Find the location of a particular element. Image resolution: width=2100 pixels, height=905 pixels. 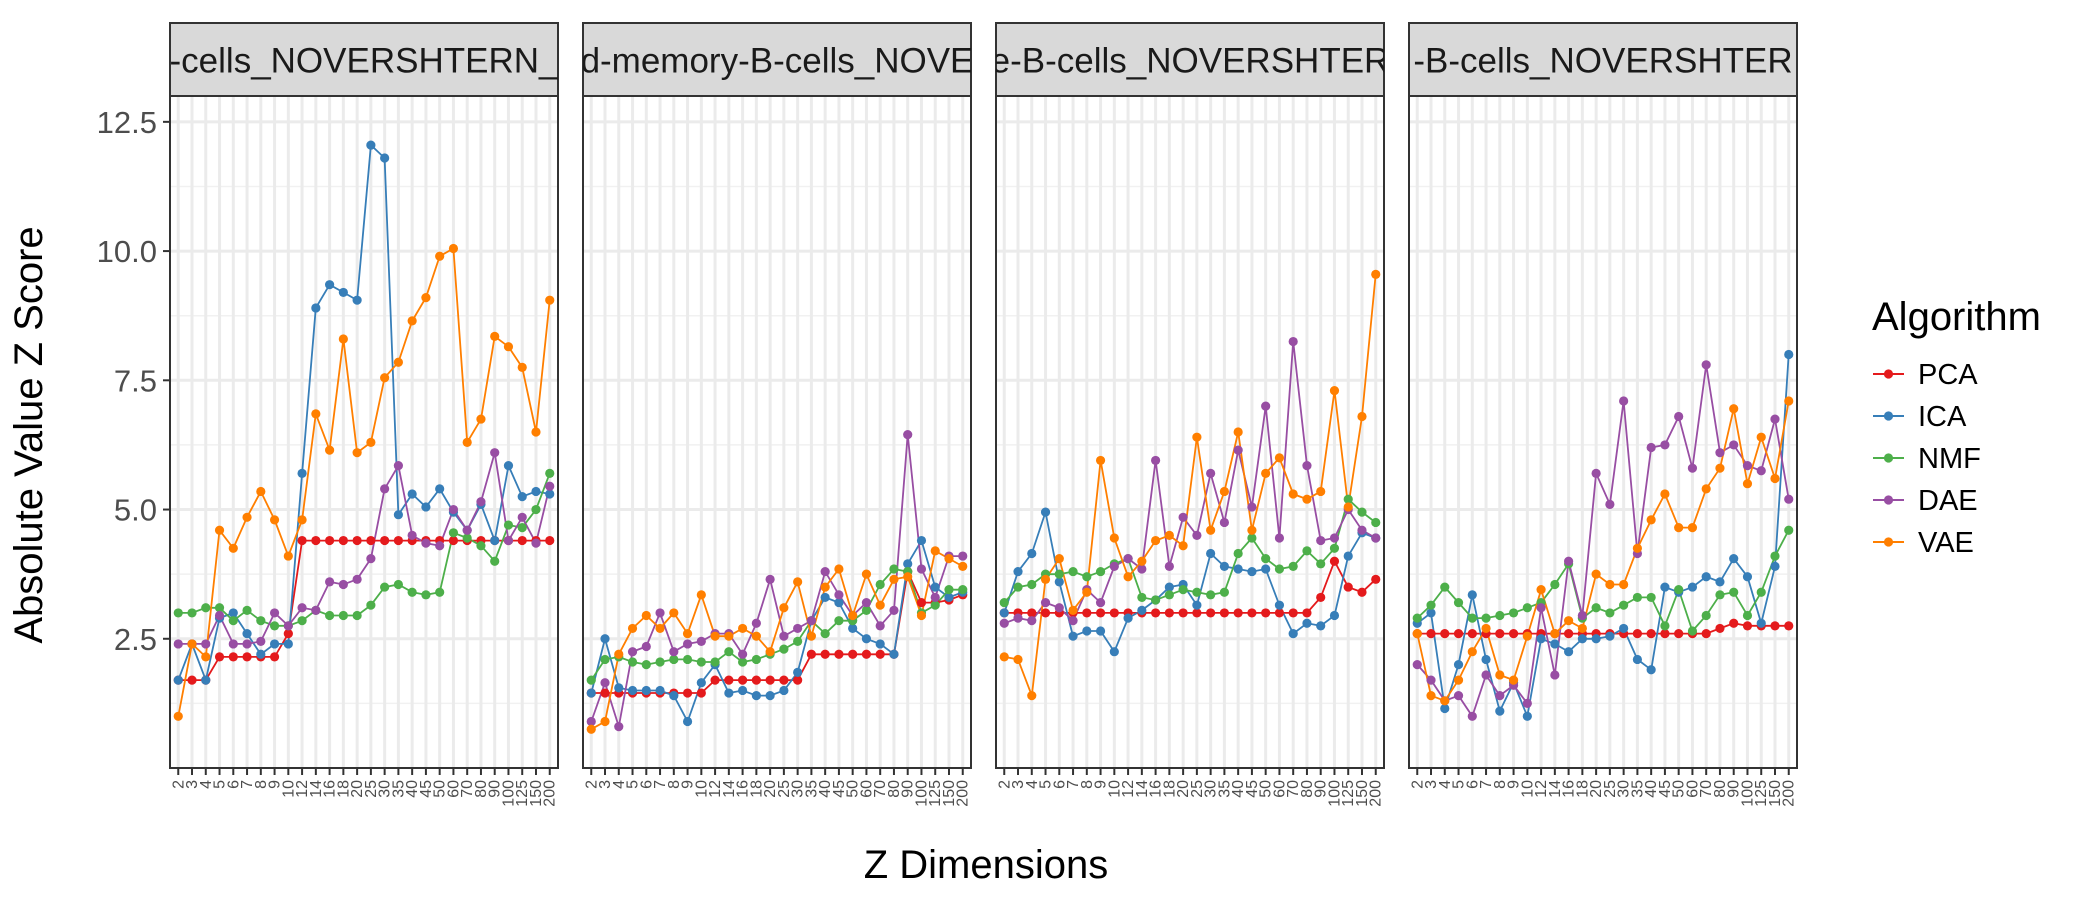

x-tick-label: 9 is located at coordinates (275, 784).